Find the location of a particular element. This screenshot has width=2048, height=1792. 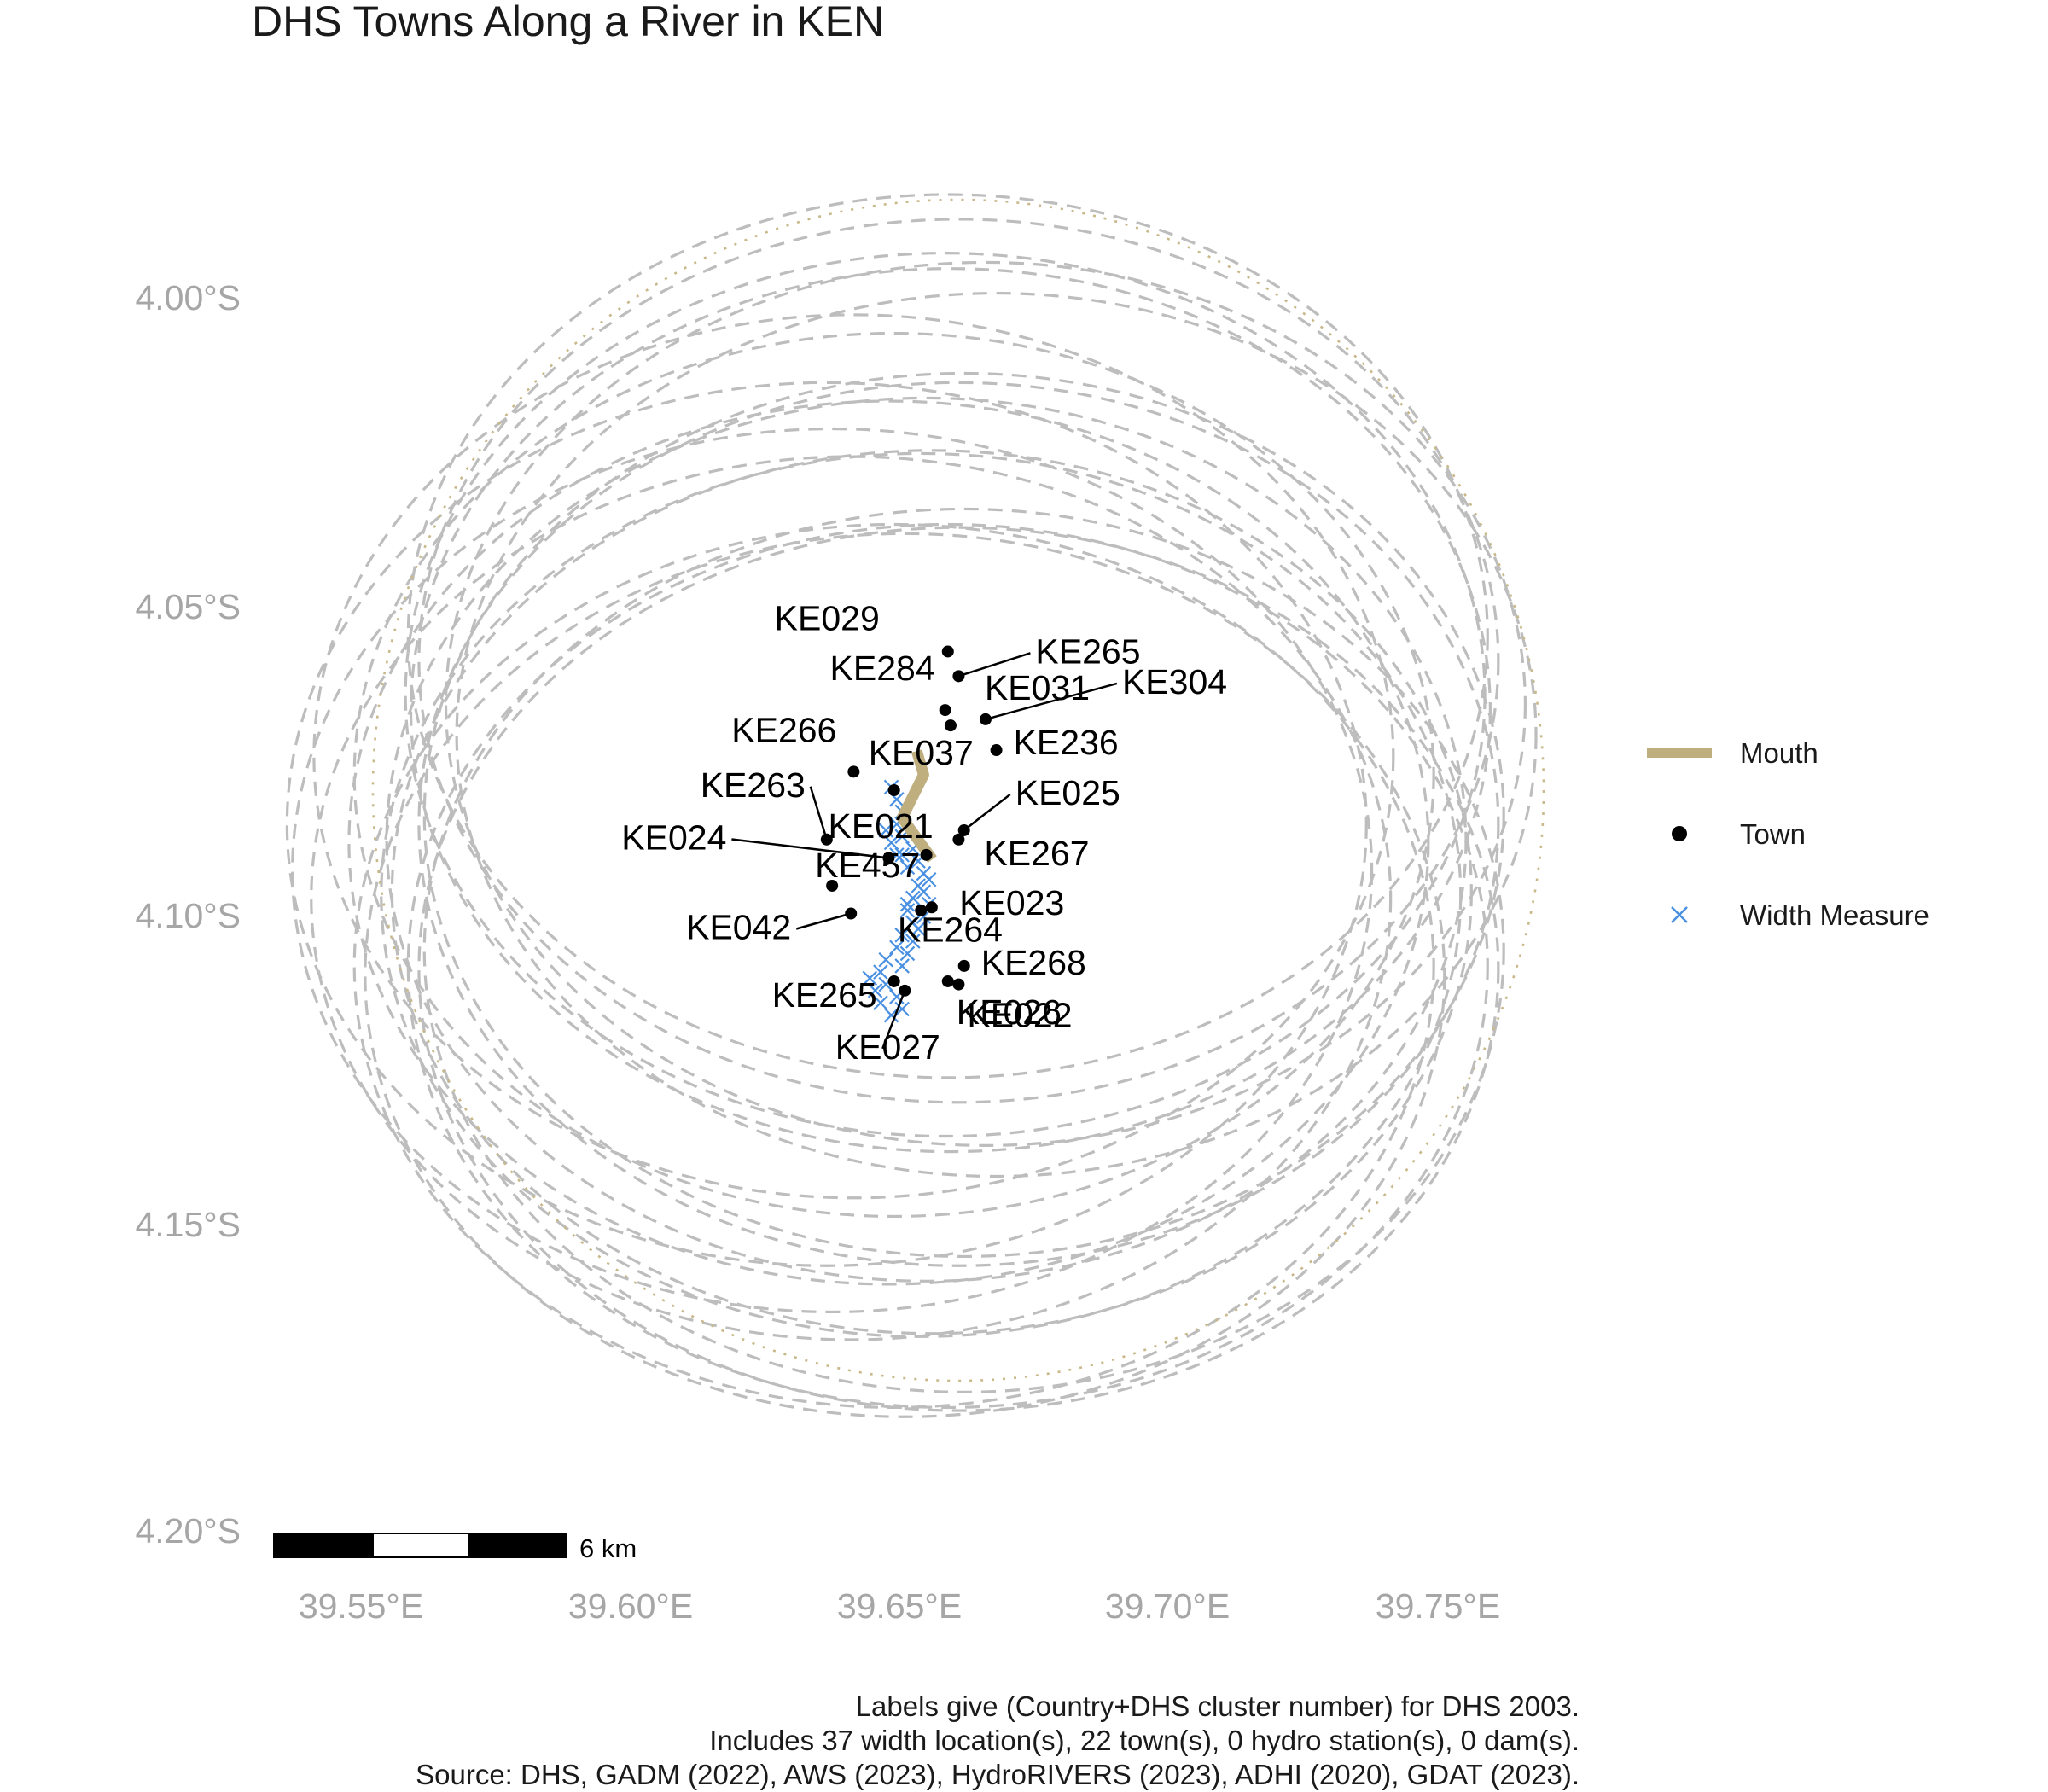

y-tick-label: 4.00°S is located at coordinates (188, 297).